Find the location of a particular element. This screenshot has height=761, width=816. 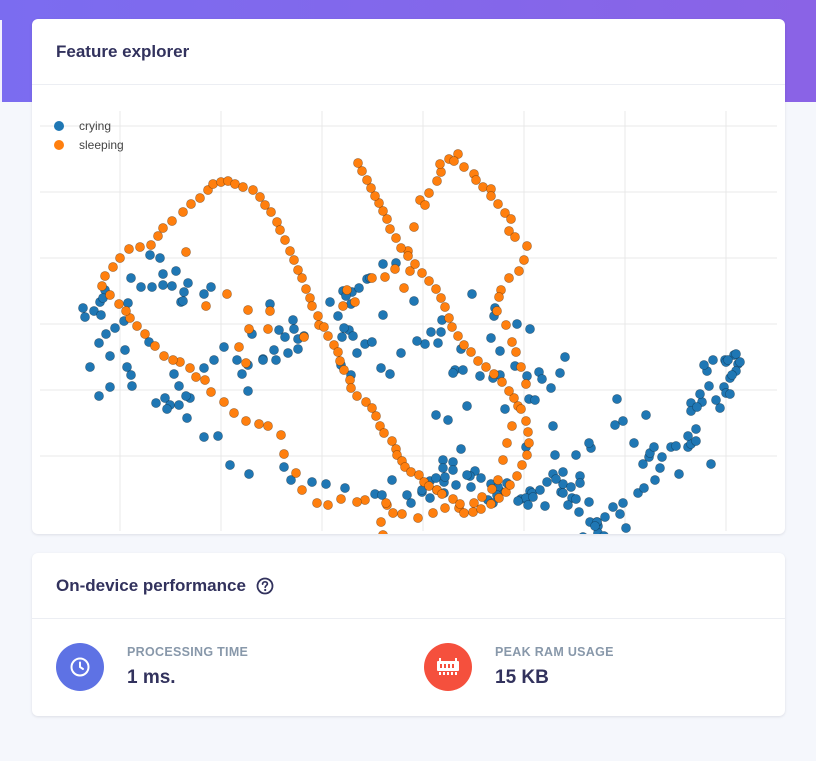

legend-item-crying: crying is located at coordinates (89, 125).